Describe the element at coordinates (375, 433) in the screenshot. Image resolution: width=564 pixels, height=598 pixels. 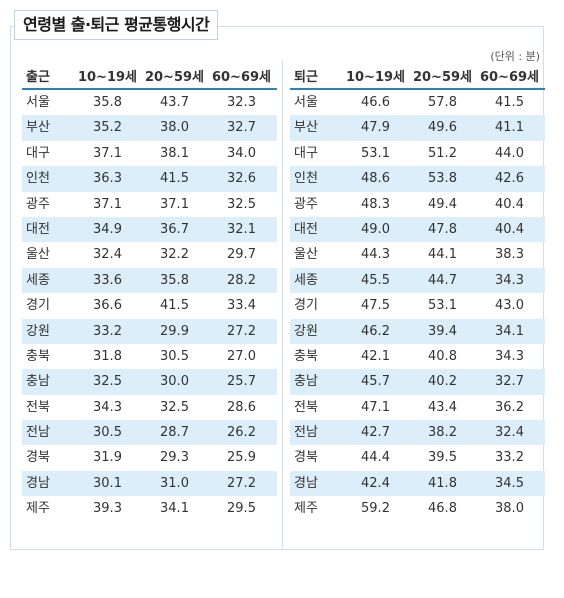
I see `value-cell: 42.7` at that location.